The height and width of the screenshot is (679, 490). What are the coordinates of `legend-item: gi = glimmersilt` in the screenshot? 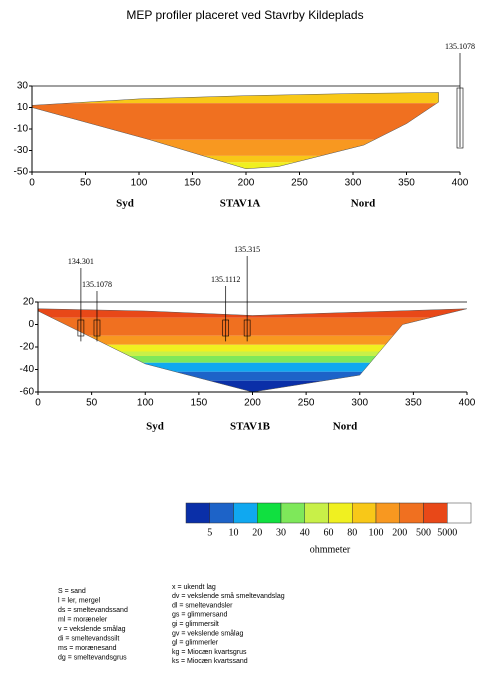 It's located at (195, 624).